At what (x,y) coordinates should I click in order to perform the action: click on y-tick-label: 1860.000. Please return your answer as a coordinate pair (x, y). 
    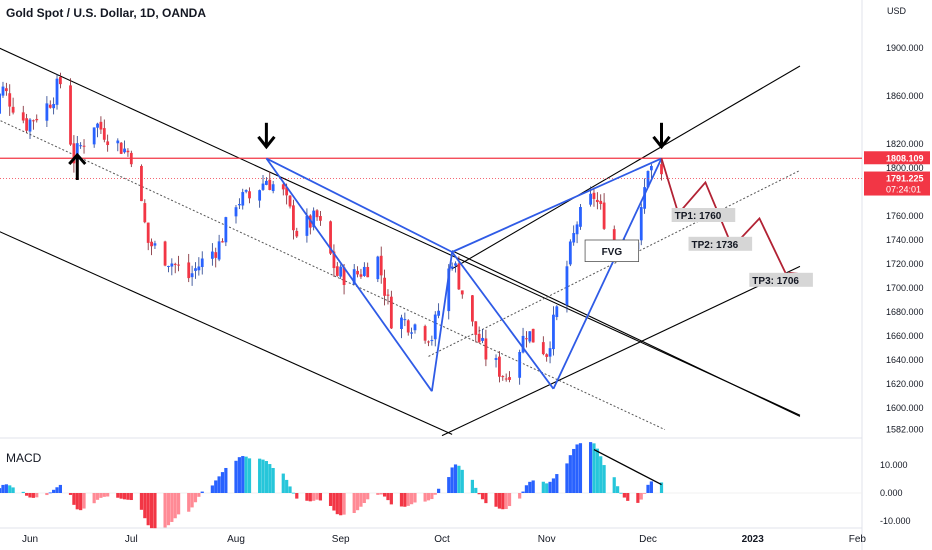
    Looking at the image, I should click on (905, 96).